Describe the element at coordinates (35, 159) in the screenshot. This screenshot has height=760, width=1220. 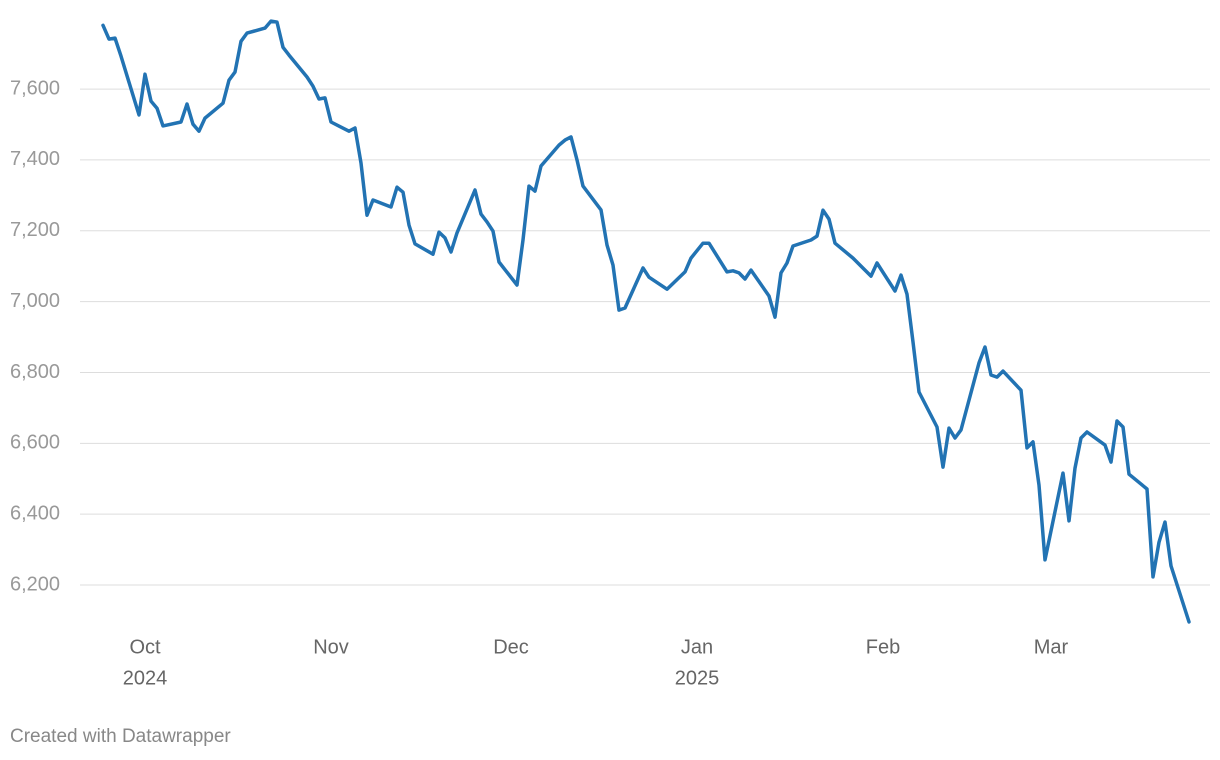
I see `y-tick-label: 7,400` at that location.